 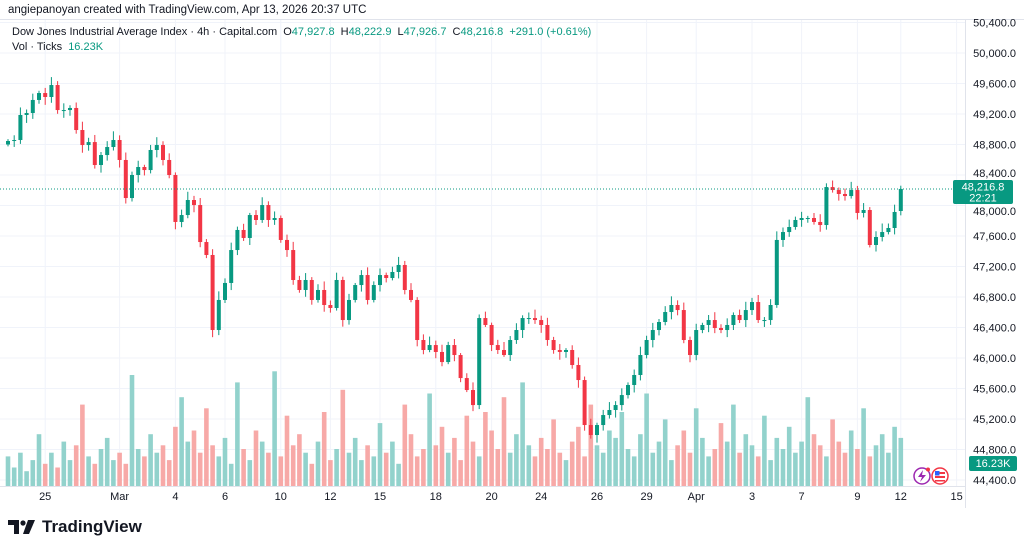 I want to click on lightning-icon, so click(x=922, y=476).